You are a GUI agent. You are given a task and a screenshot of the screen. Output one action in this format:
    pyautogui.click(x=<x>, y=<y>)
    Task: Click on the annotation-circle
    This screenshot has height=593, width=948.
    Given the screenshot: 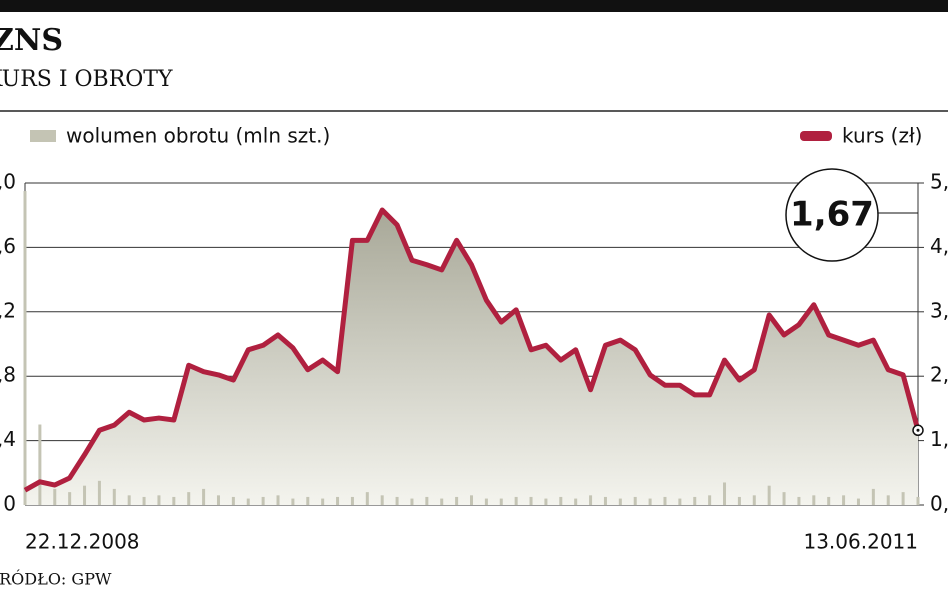 What is the action you would take?
    pyautogui.click(x=832, y=215)
    